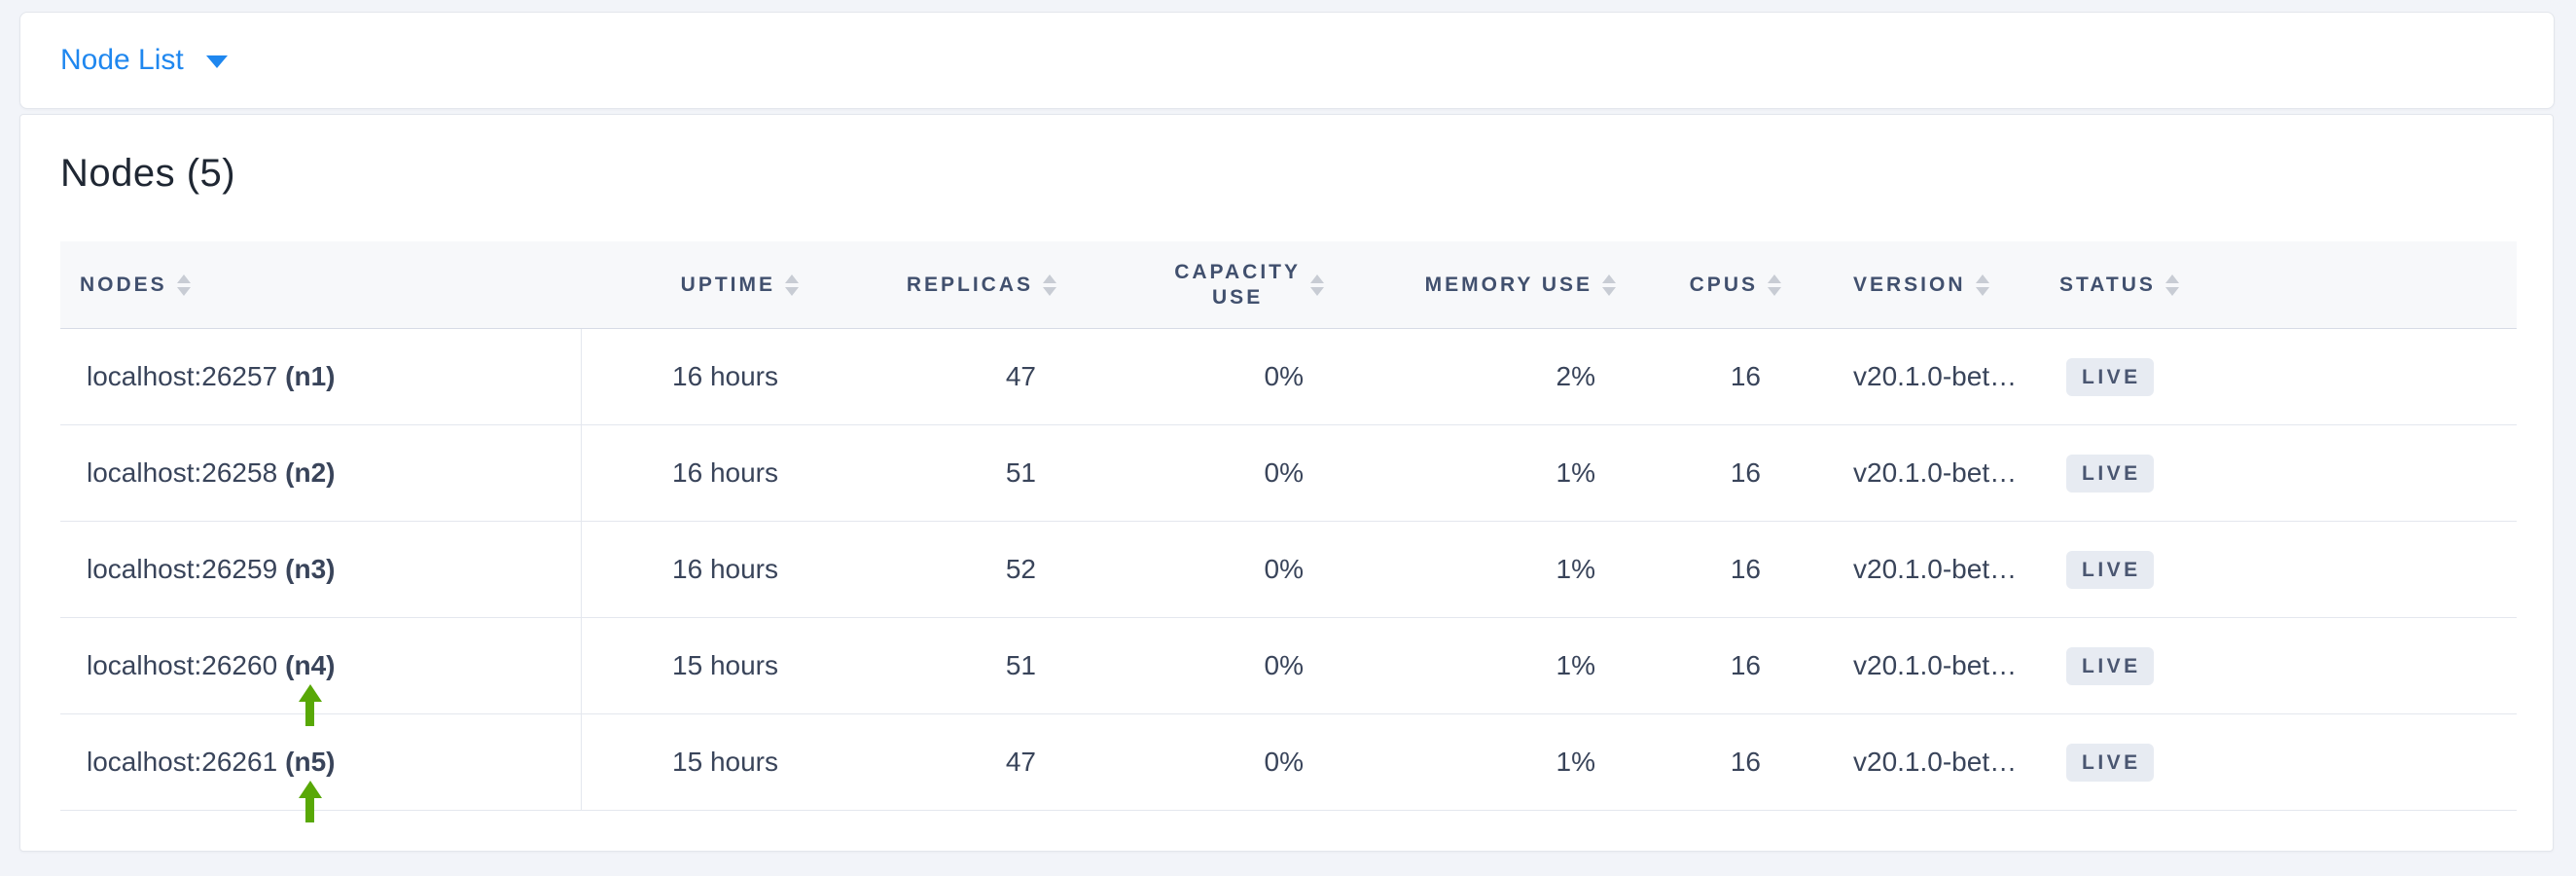  Describe the element at coordinates (1287, 61) in the screenshot. I see `view-selector-bar: Node List` at that location.